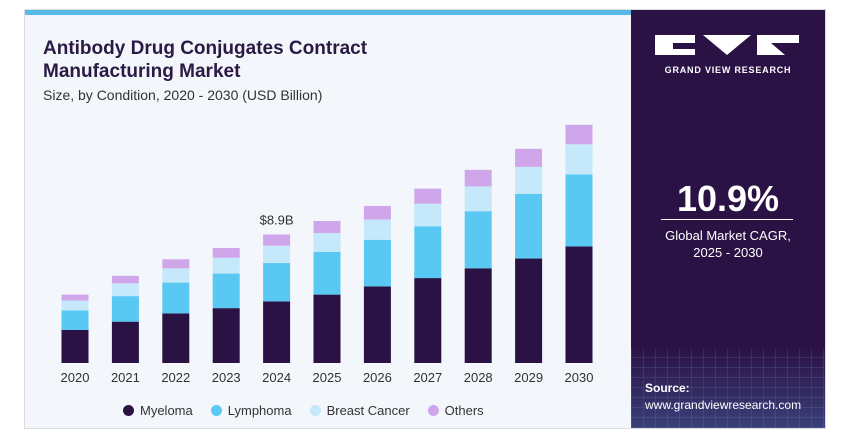 Image resolution: width=847 pixels, height=433 pixels. Describe the element at coordinates (478, 178) in the screenshot. I see `bar-segment-others-2028` at that location.